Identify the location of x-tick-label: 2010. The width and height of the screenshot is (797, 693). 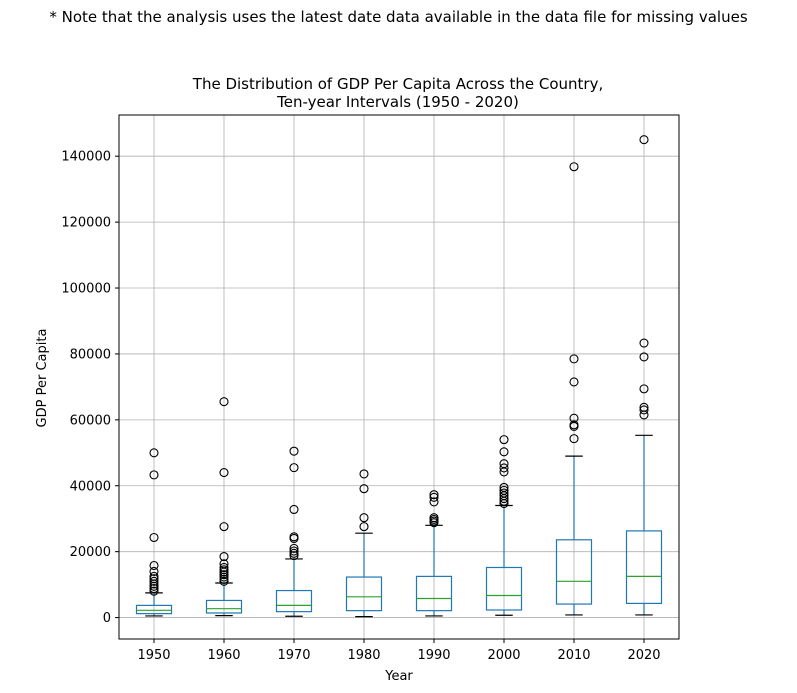
(573, 655).